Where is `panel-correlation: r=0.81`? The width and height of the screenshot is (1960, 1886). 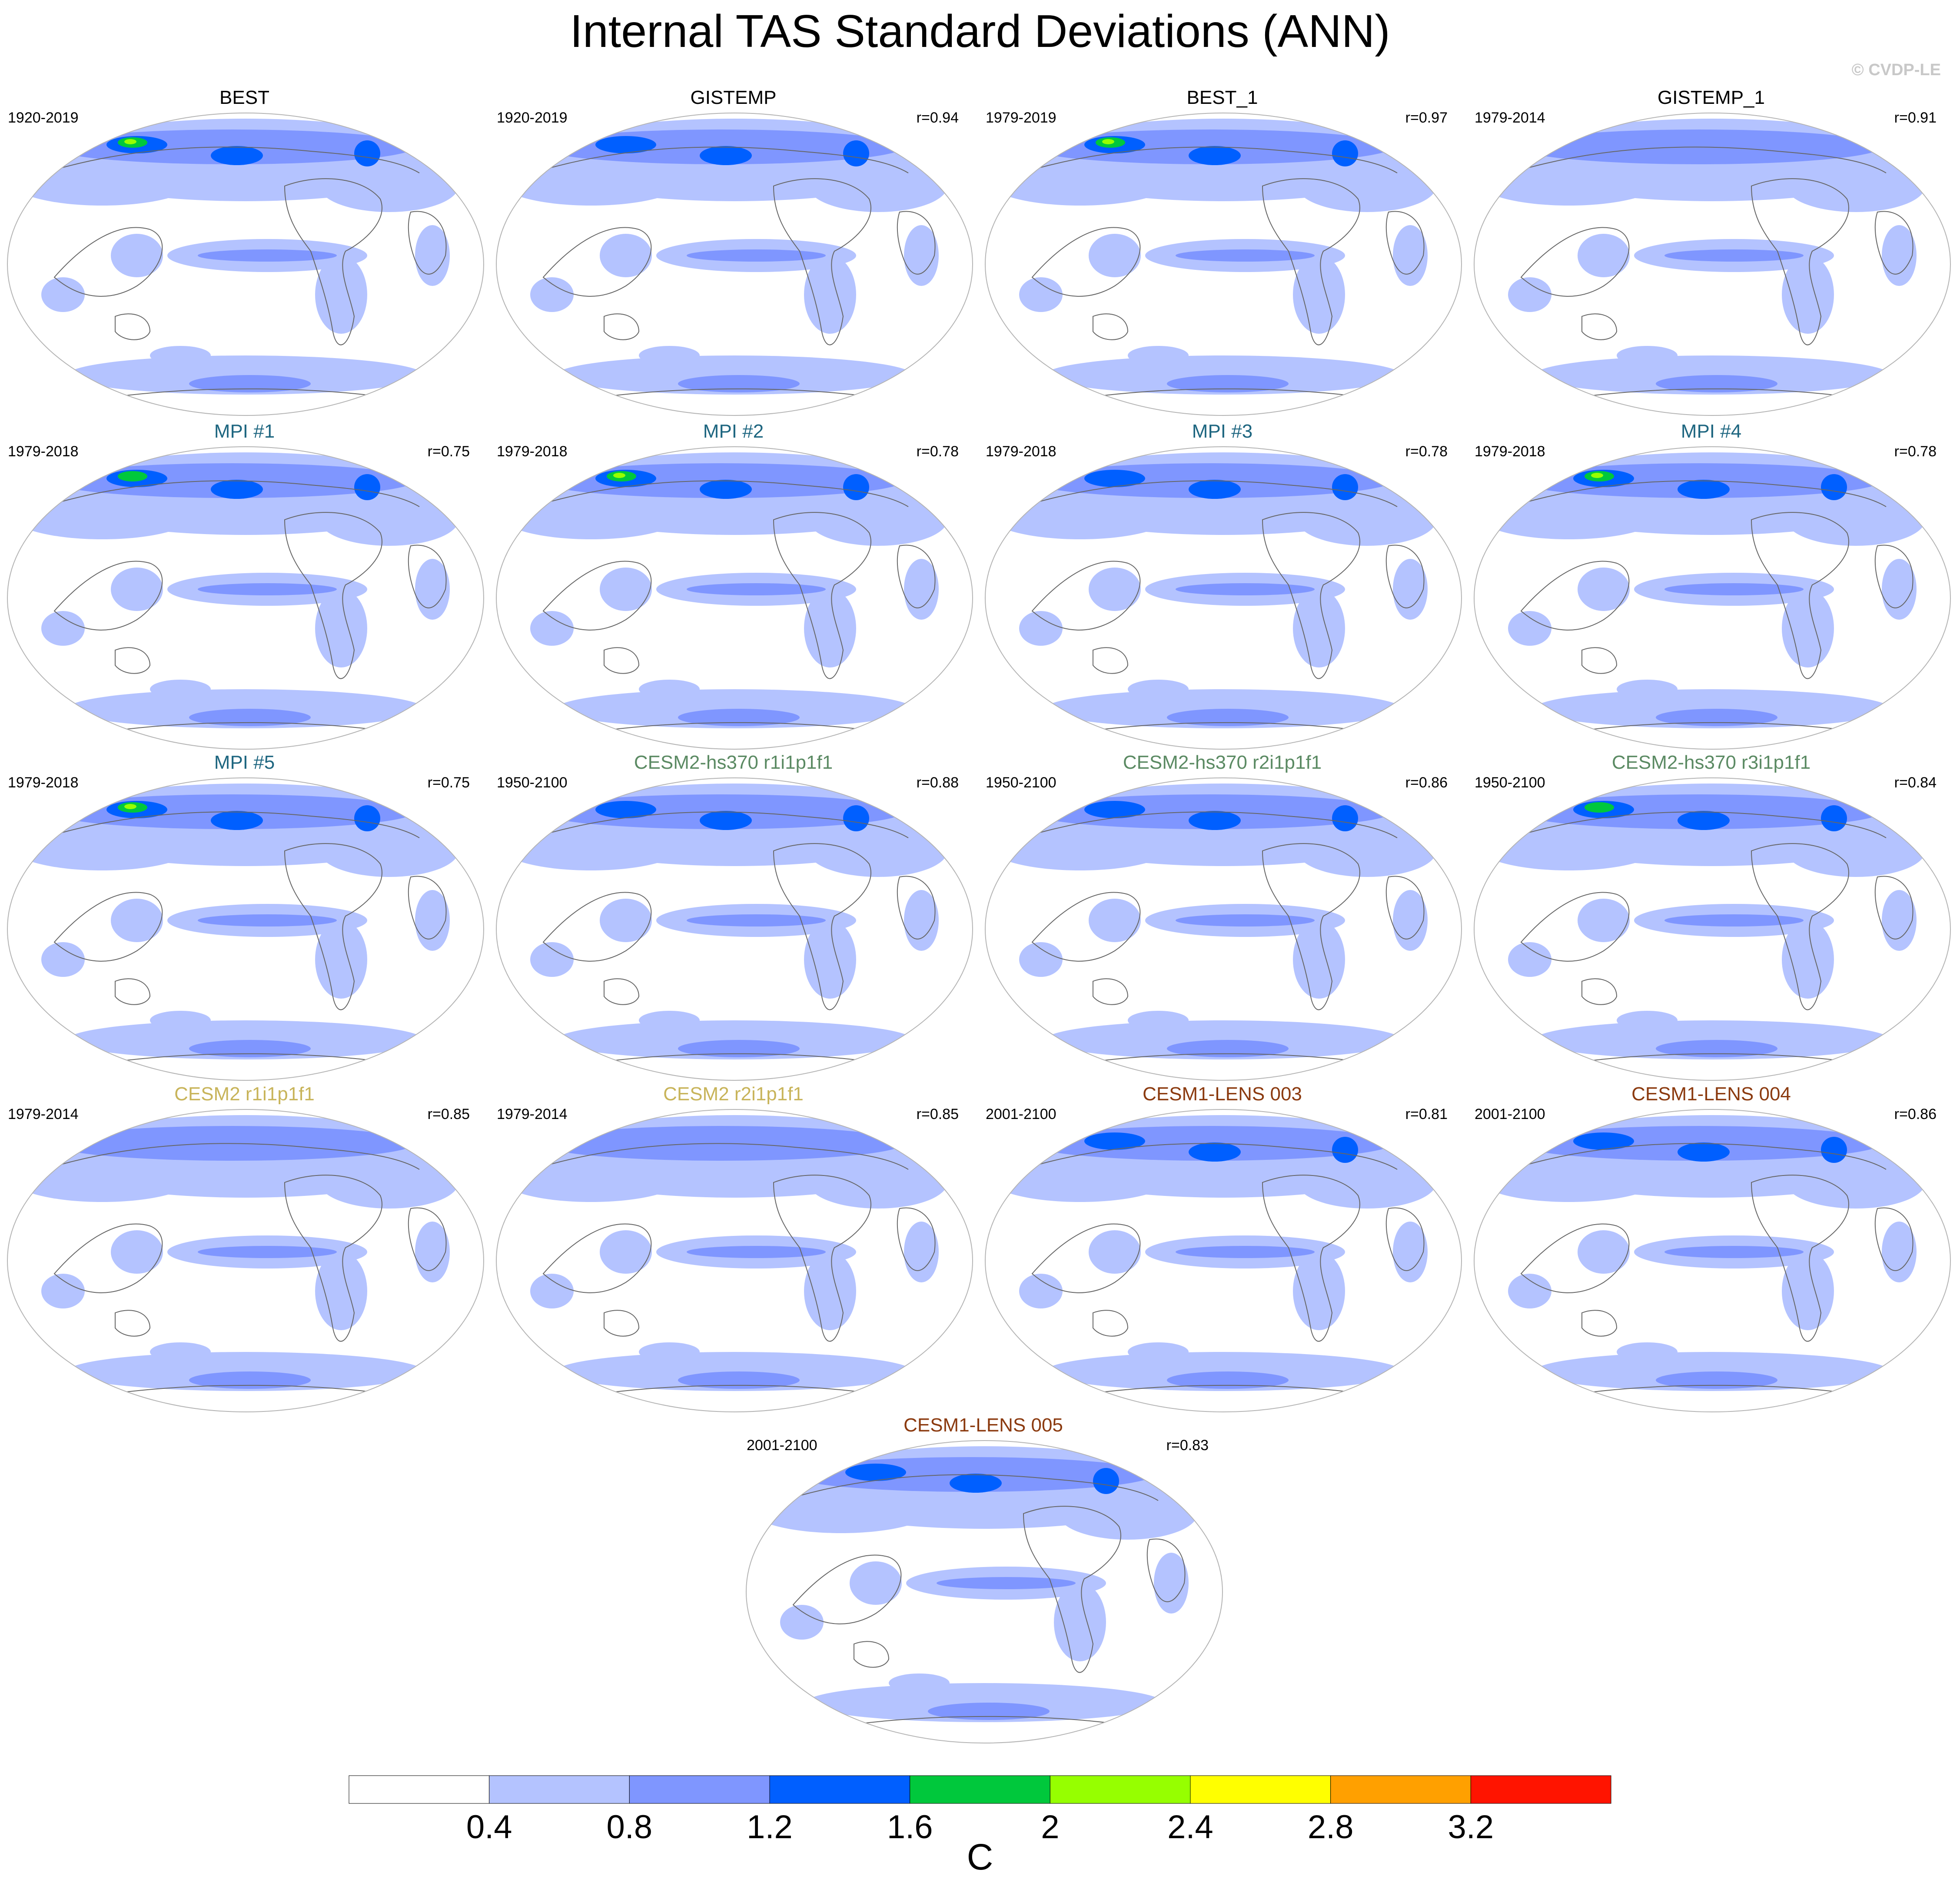
panel-correlation: r=0.81 is located at coordinates (1426, 1114).